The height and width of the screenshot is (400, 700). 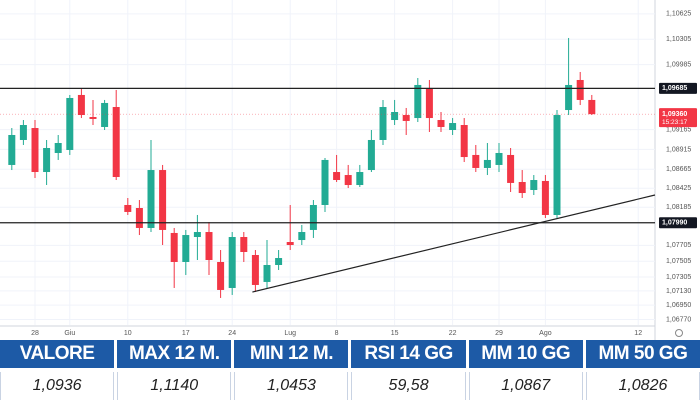 I want to click on x-tick-label: 17, so click(x=186, y=333).